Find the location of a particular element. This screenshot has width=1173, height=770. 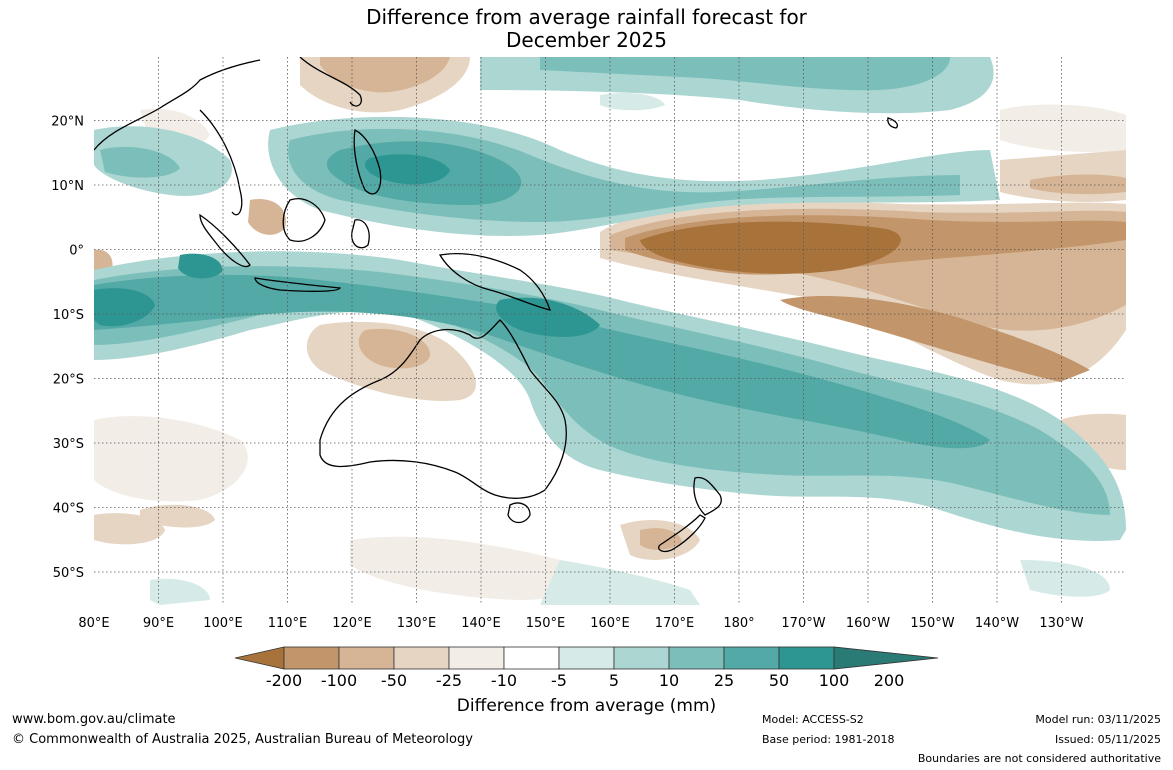

colorbar-tick-label: -25 is located at coordinates (449, 680).